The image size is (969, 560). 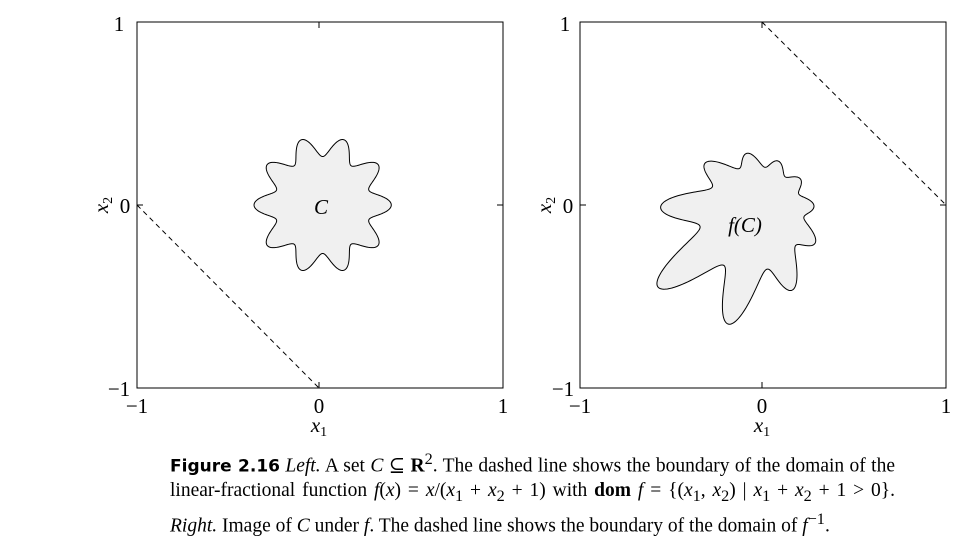 I want to click on caption-right: Right., so click(x=194, y=526).